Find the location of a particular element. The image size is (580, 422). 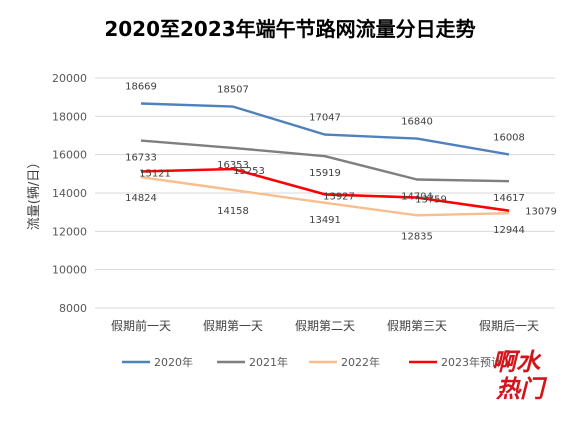

data-label: 17047 is located at coordinates (325, 118).